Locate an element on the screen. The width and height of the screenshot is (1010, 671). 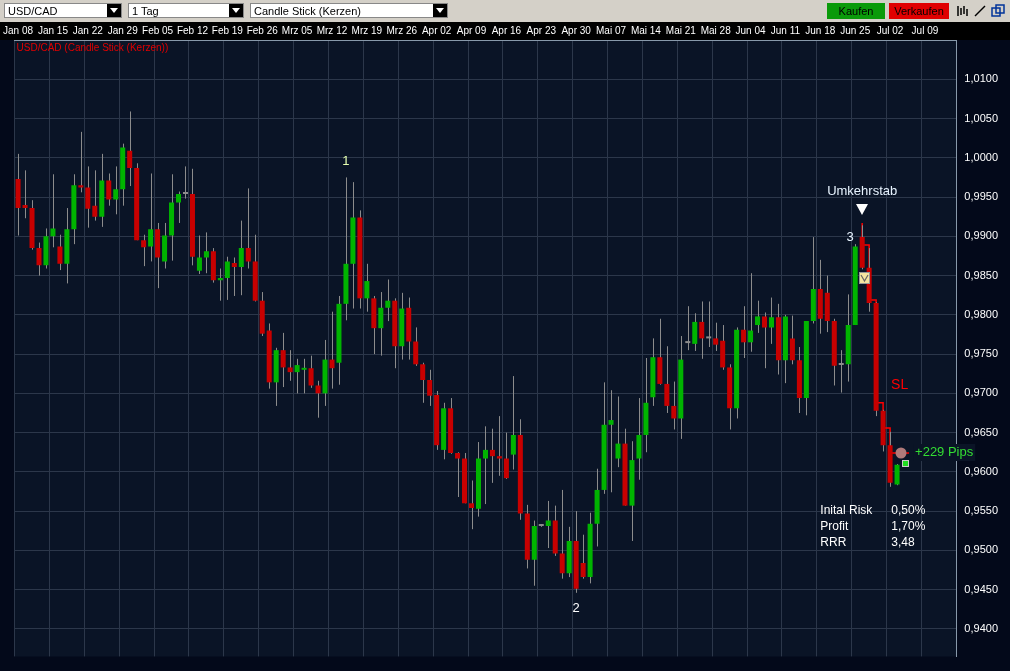
annotation: 3,48 is located at coordinates (903, 541).